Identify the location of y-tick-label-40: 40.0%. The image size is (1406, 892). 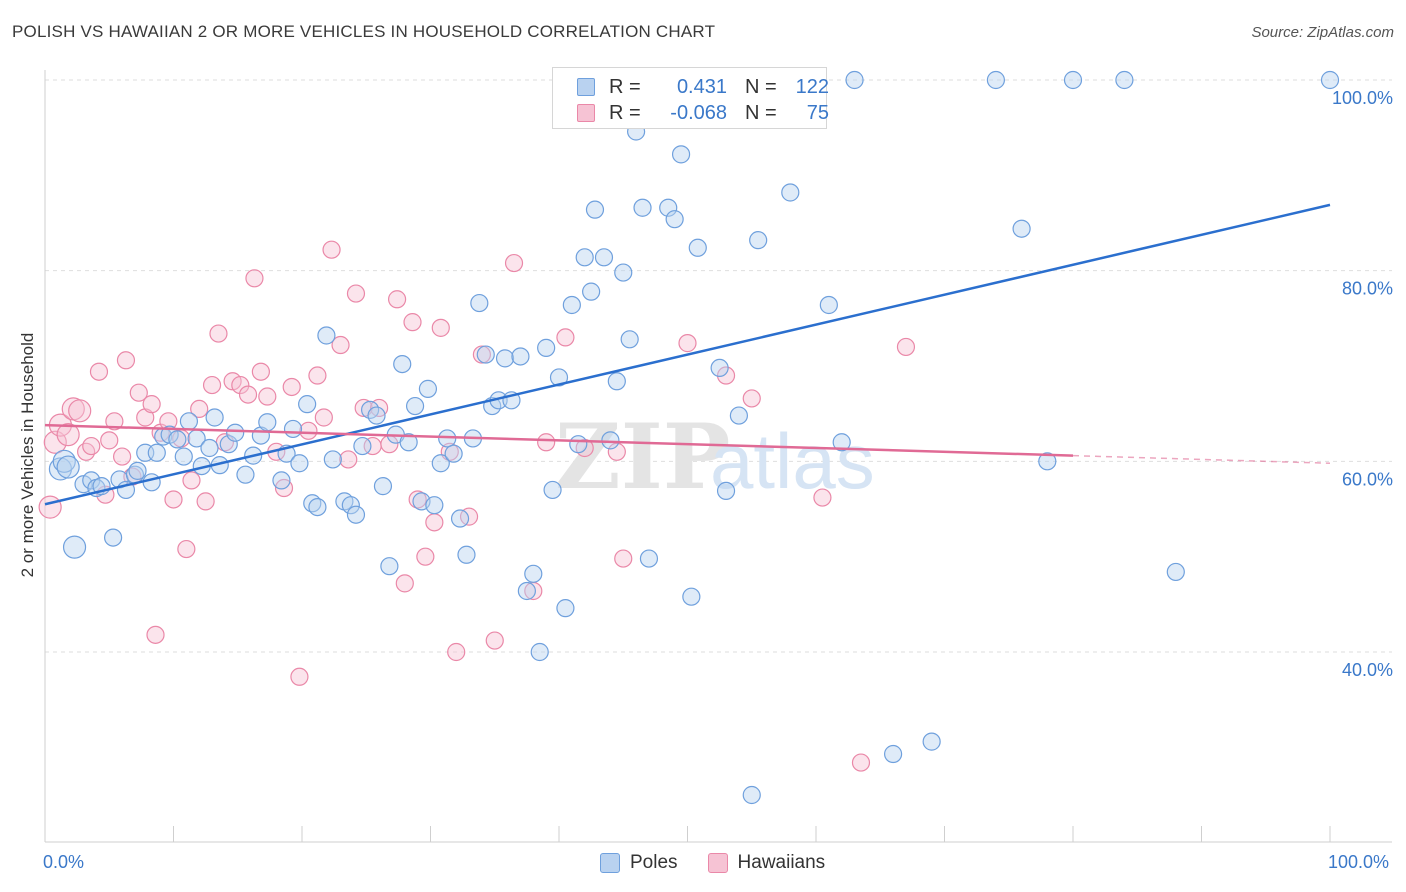
(1367, 670).